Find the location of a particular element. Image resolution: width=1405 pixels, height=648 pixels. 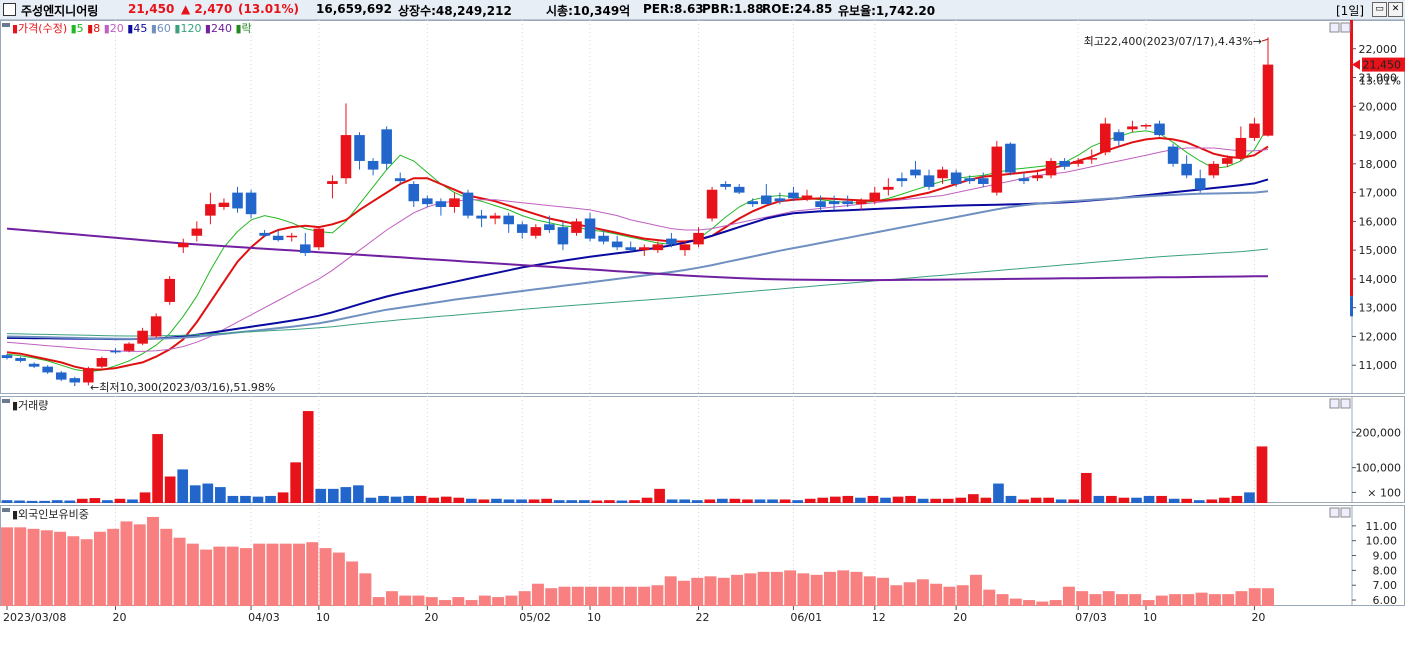

legend-8: ▮8 is located at coordinates (92, 28).